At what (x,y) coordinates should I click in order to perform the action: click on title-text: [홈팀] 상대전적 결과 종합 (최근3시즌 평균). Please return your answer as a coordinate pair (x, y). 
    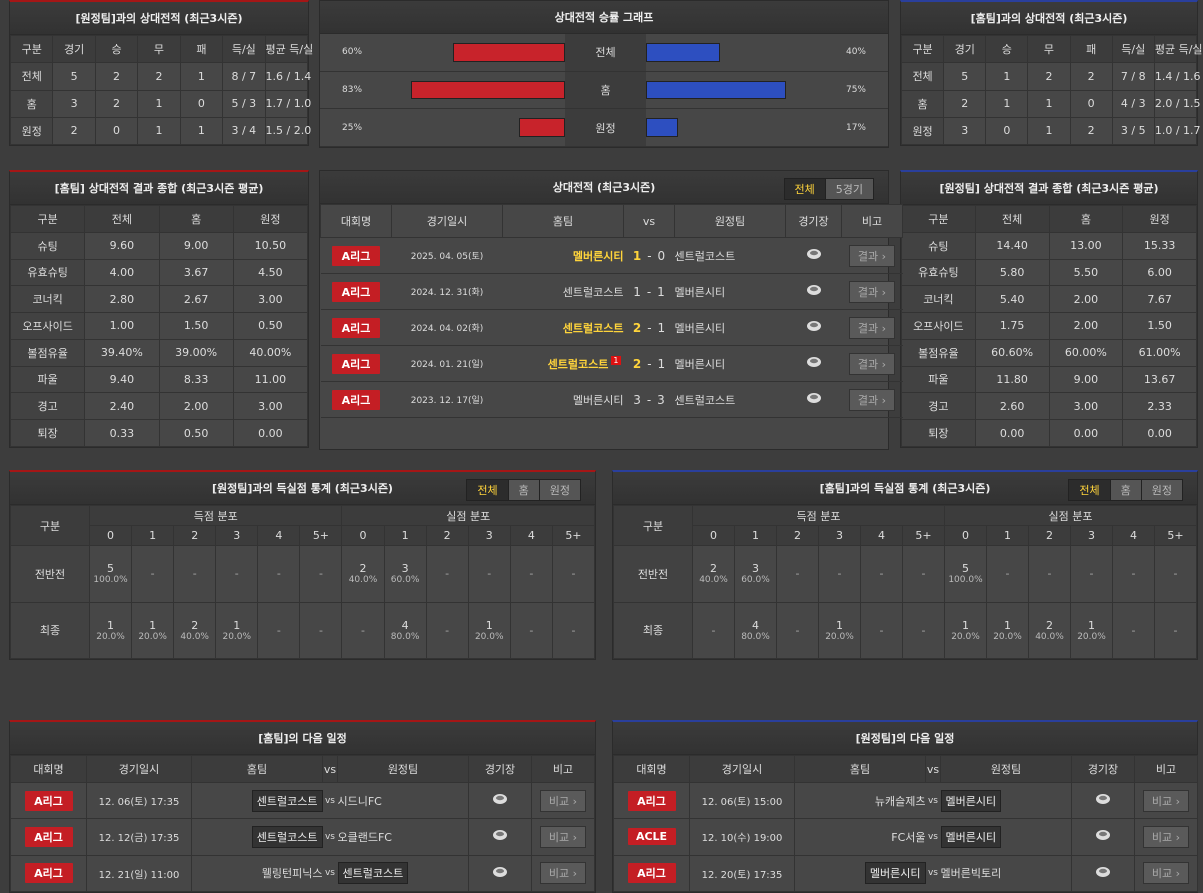
    Looking at the image, I should click on (159, 188).